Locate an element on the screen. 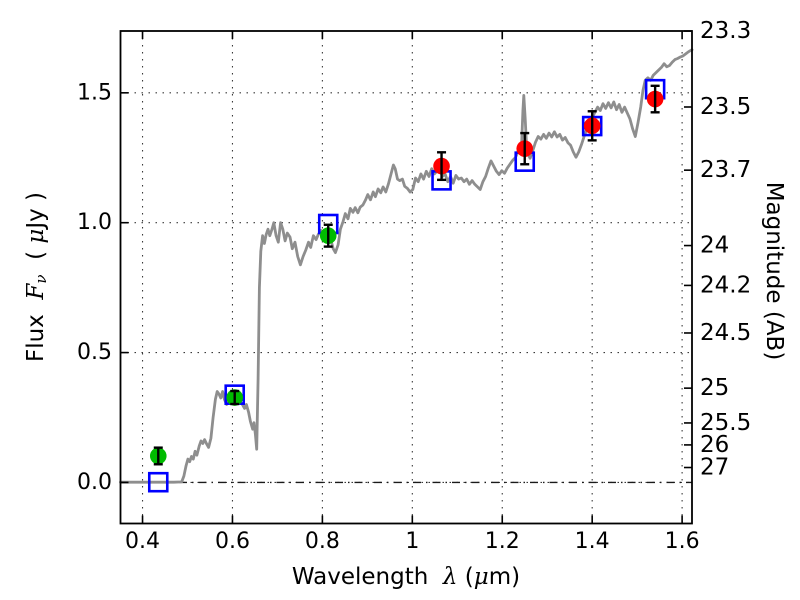 Image resolution: width=800 pixels, height=600 pixels. y2-tick-label: 23.3 is located at coordinates (725, 31).